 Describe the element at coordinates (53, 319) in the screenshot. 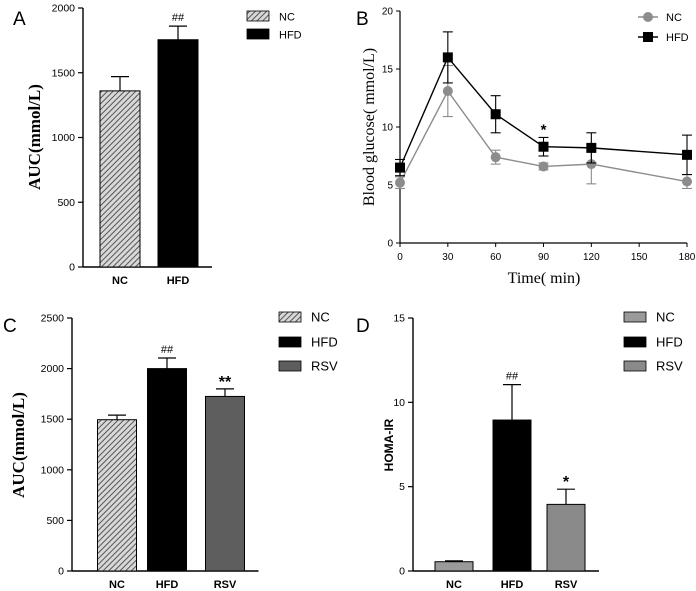

I see `y-tick-label: 2500` at that location.